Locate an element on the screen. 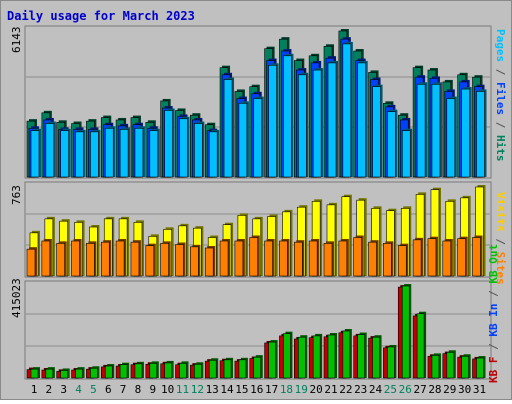 The width and height of the screenshot is (512, 404). x-tick-label: 3 is located at coordinates (63, 389).